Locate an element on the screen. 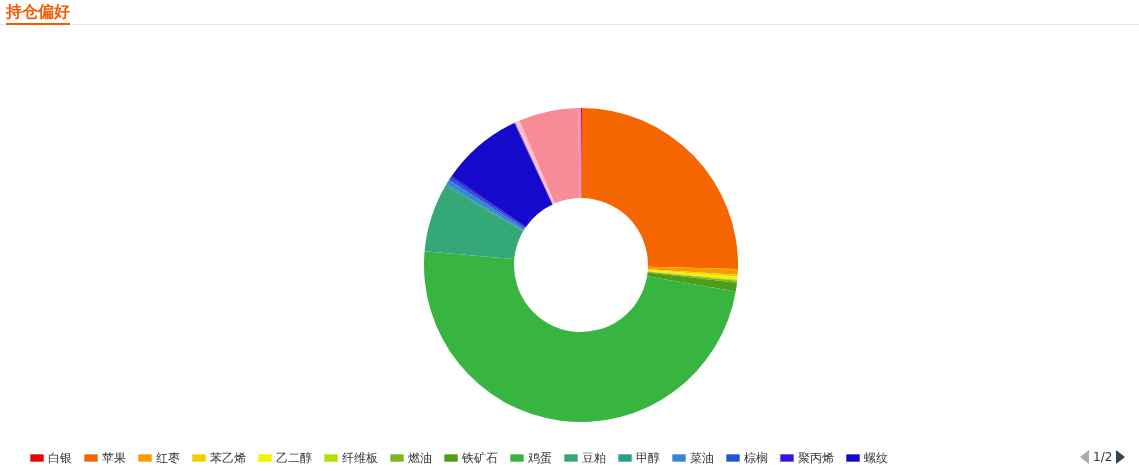 The width and height of the screenshot is (1139, 474). legend-label: 苹果 is located at coordinates (114, 458).